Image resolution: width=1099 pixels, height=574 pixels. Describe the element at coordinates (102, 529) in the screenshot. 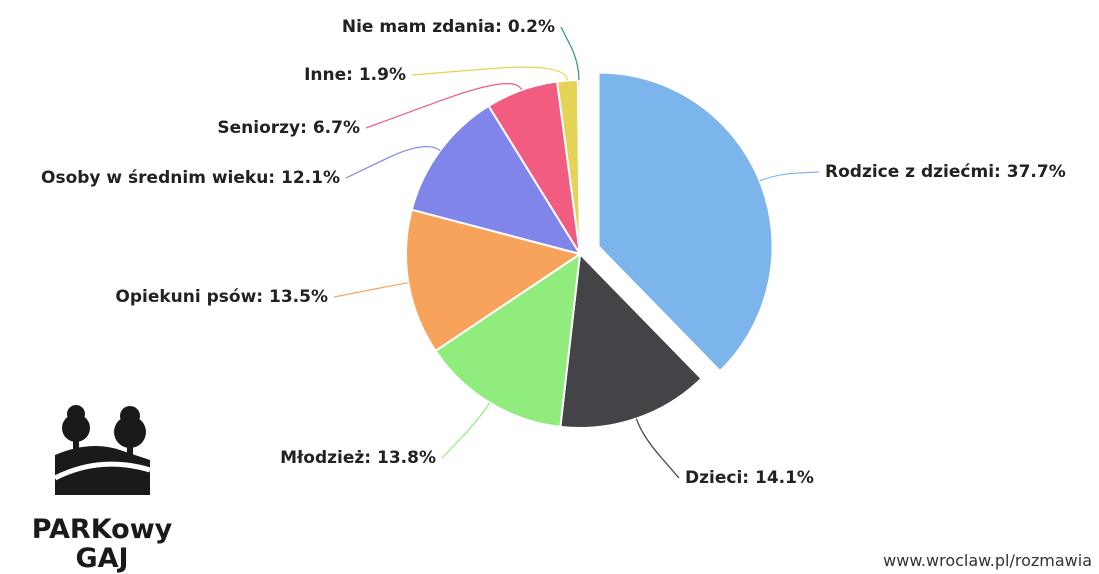

I see `logo-line1: PARKowy` at that location.